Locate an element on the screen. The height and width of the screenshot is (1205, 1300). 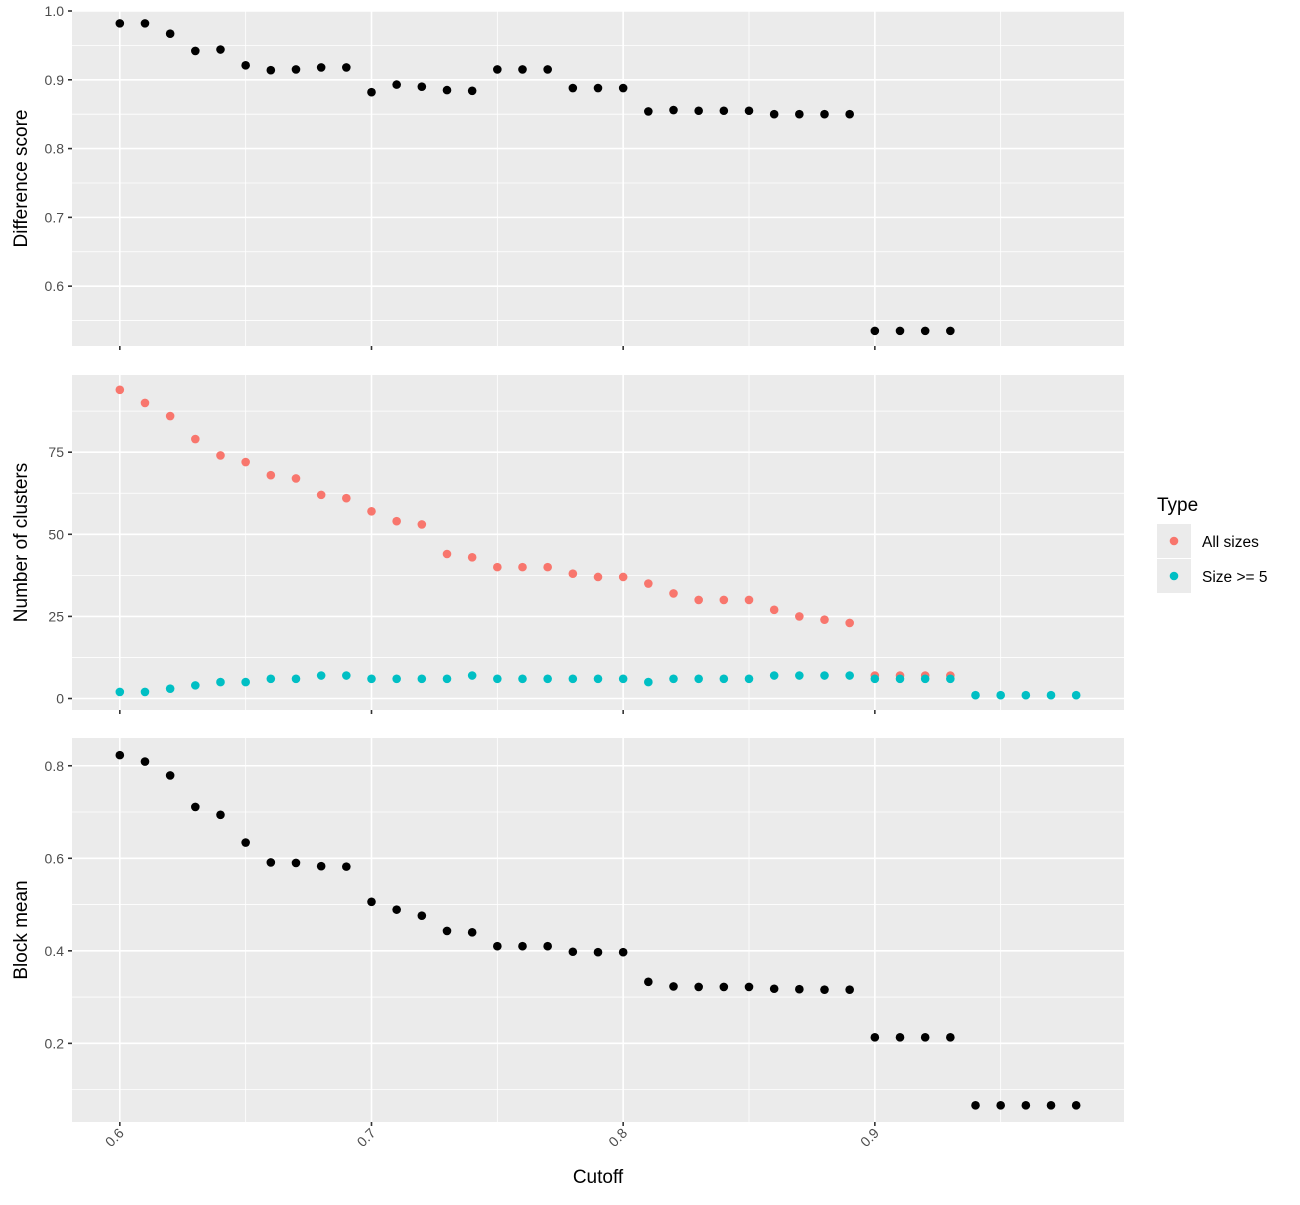
y-tick-label: 75 is located at coordinates (56, 452).